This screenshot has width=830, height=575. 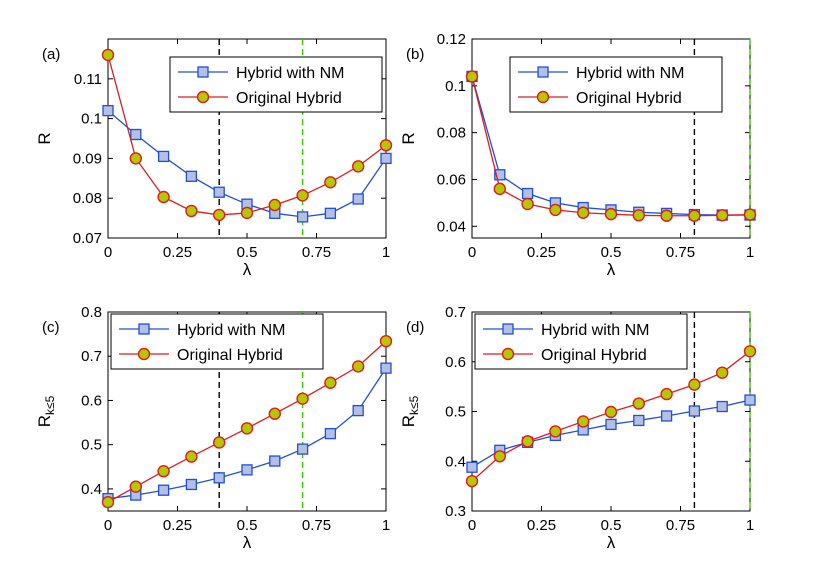 What do you see at coordinates (217, 341) in the screenshot?
I see `legend-c: Hybrid with NM Original Hybrid` at bounding box center [217, 341].